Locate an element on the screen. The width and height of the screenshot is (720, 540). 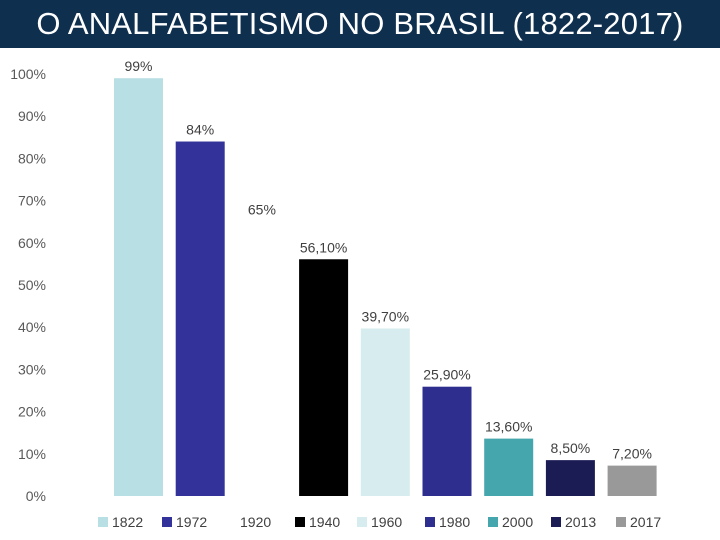
data-label-1920: 65% is located at coordinates (262, 210).